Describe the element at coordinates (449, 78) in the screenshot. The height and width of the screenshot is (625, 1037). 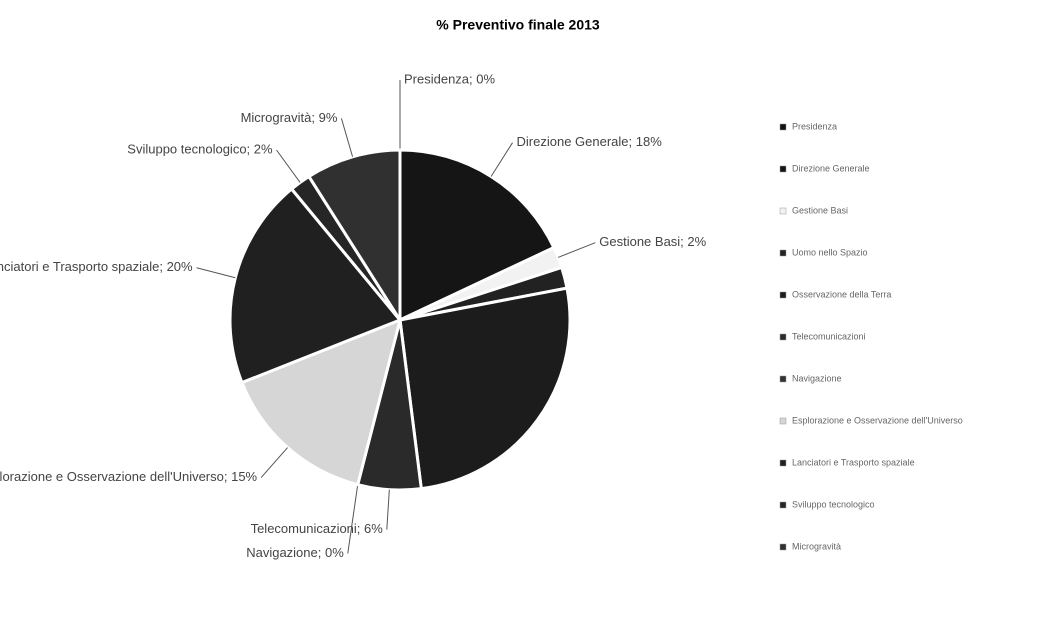
I see `data-label: Presidenza; 0%` at that location.